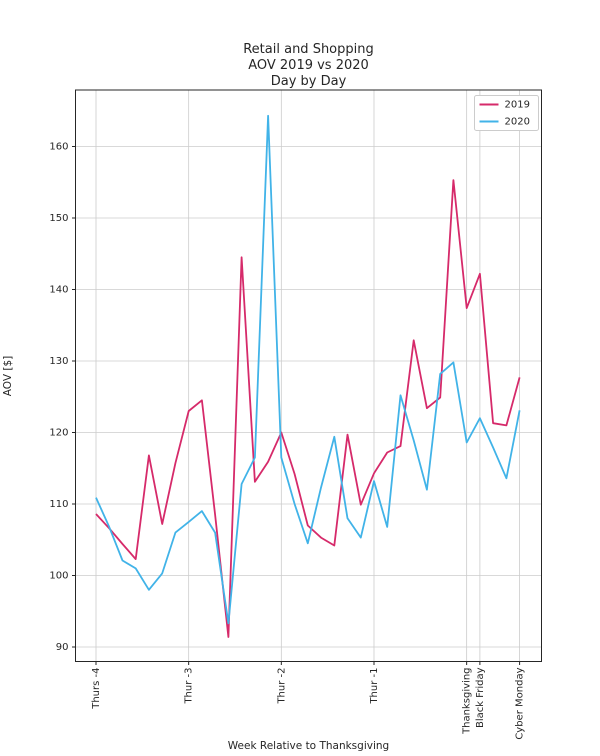 This screenshot has height=756, width=600. Describe the element at coordinates (308, 746) in the screenshot. I see `x-axis-label: Week Relative to Thanksgiving` at that location.